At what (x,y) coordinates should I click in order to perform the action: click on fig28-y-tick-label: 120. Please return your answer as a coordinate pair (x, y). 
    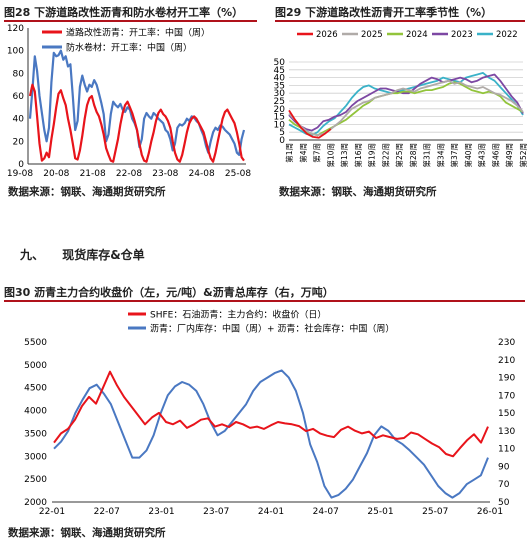
    Looking at the image, I should click on (15, 29).